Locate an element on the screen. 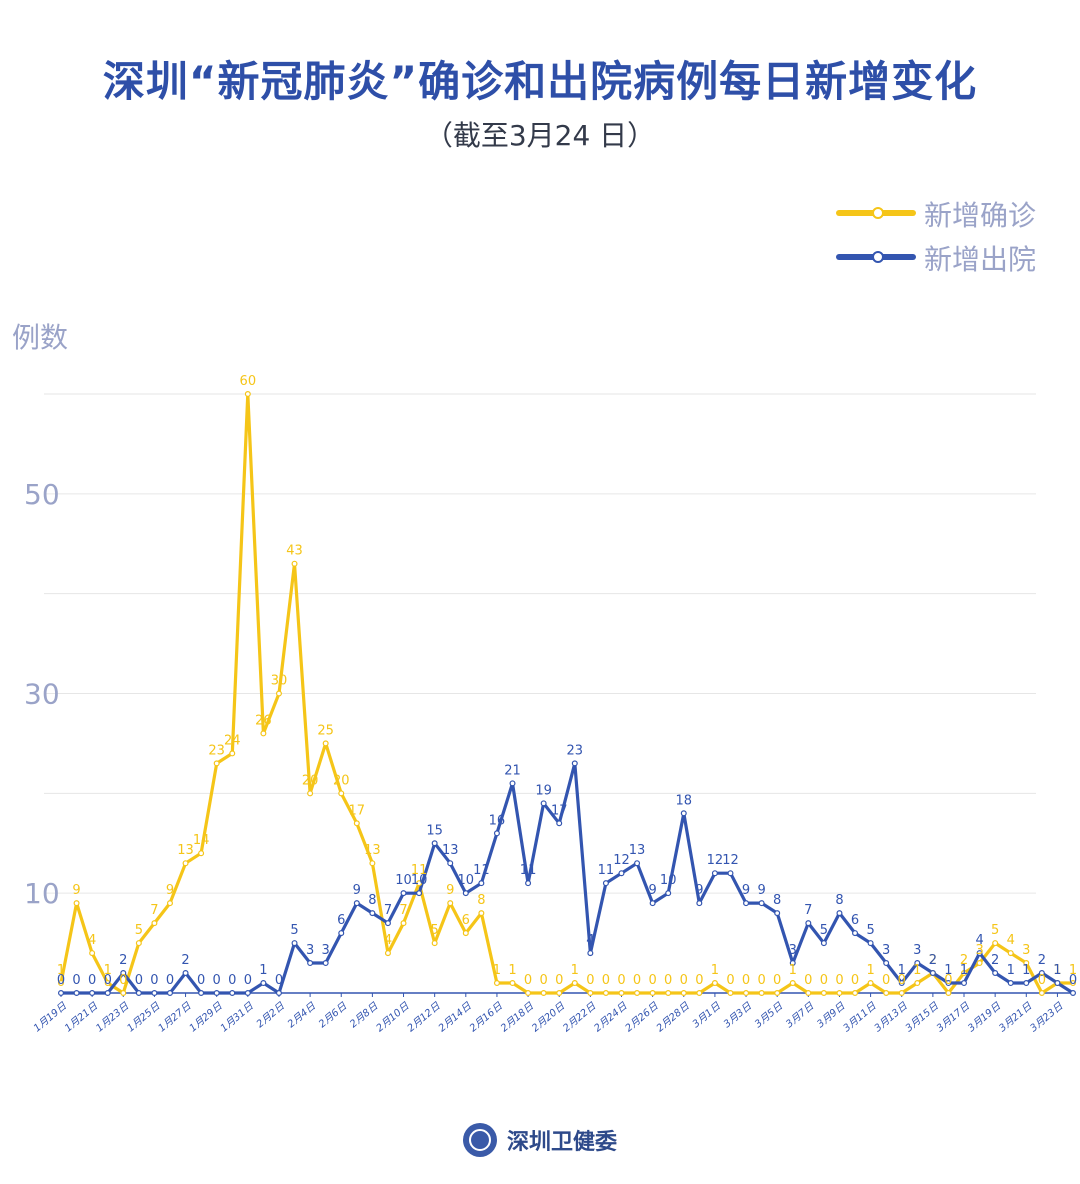 This screenshot has height=1184, width=1080. data-label-discharged: 8 is located at coordinates (839, 900).